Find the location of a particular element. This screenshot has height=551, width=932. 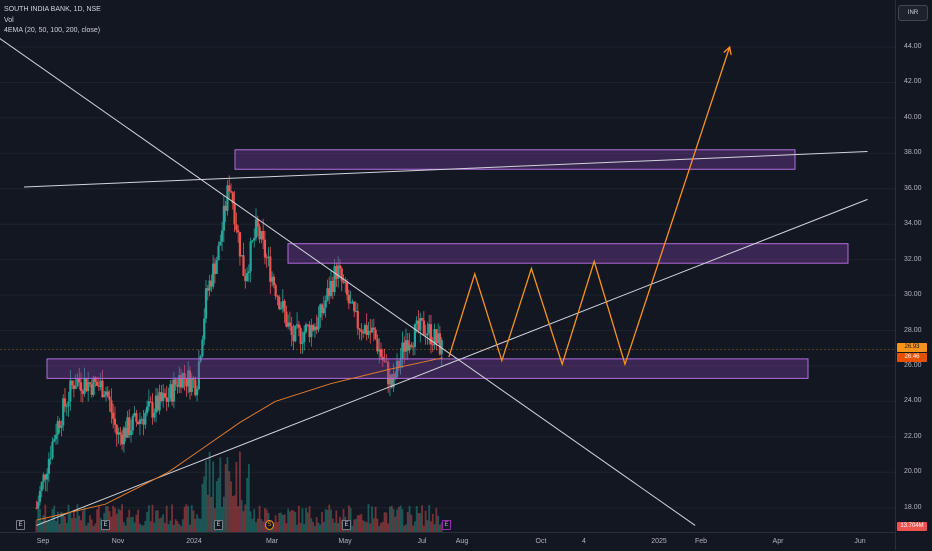

volume-label: Vol is located at coordinates (9, 20).